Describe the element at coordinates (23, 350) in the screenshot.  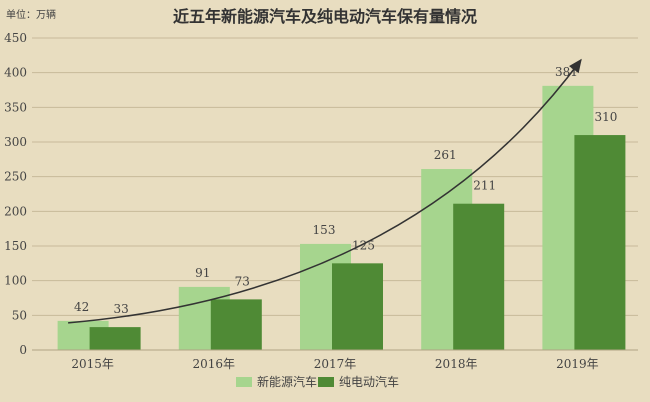
I see `y-tick-label: 0` at that location.